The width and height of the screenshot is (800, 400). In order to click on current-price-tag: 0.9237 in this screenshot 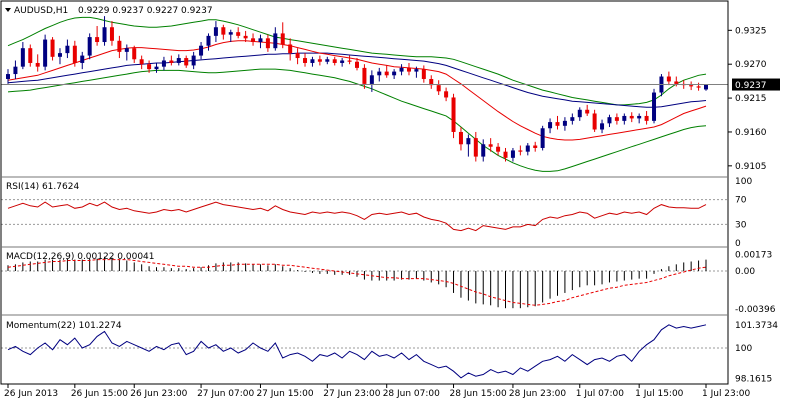, I will do `click(756, 84)`.